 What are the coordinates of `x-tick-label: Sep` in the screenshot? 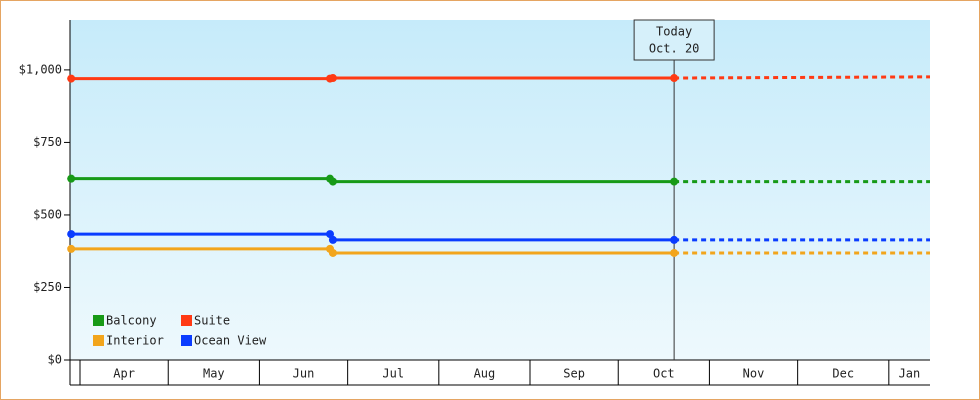 It's located at (574, 374).